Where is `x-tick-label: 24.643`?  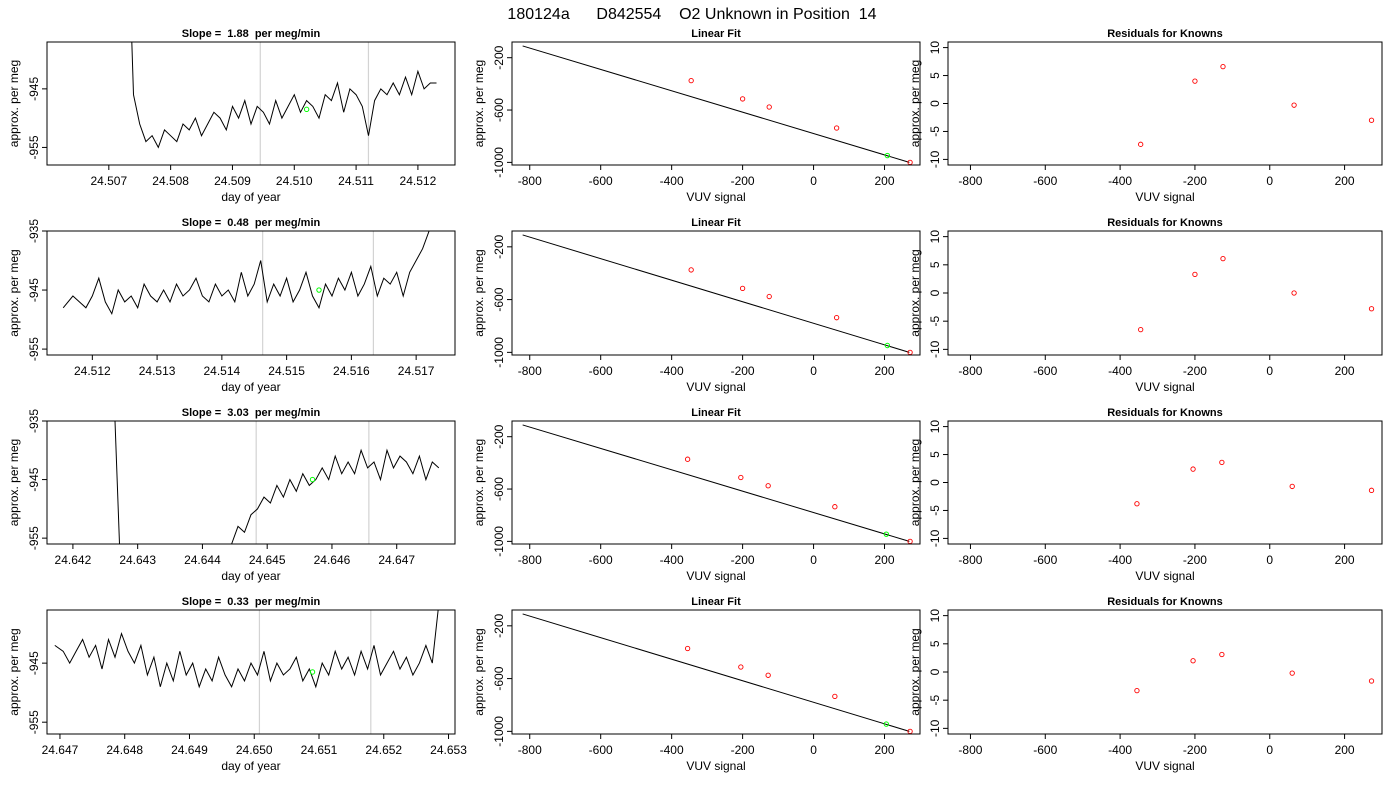
x-tick-label: 24.643 is located at coordinates (137, 560).